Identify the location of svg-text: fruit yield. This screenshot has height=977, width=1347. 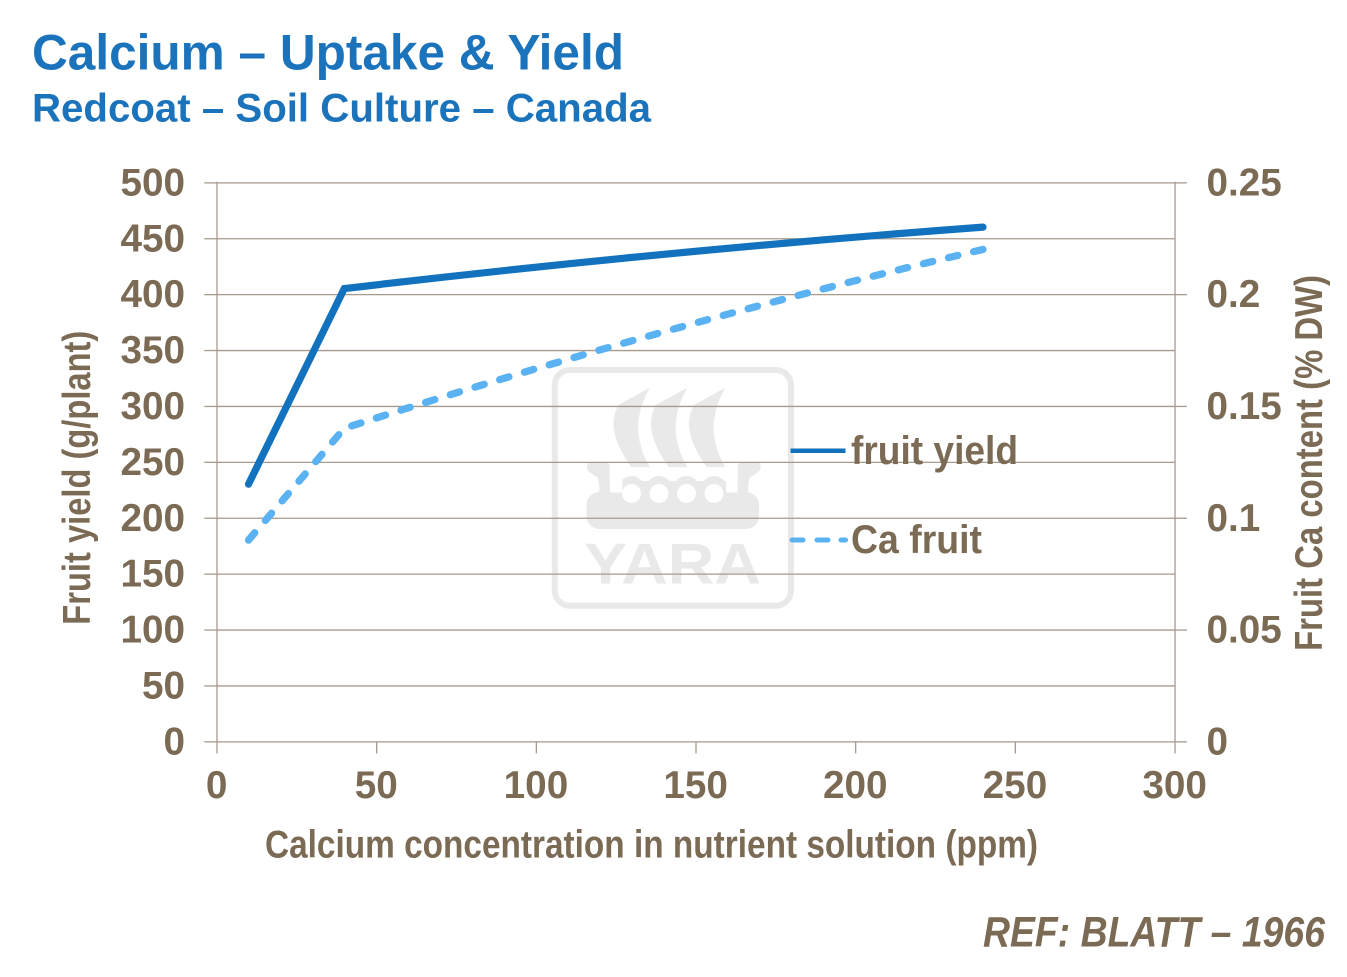
(934, 451).